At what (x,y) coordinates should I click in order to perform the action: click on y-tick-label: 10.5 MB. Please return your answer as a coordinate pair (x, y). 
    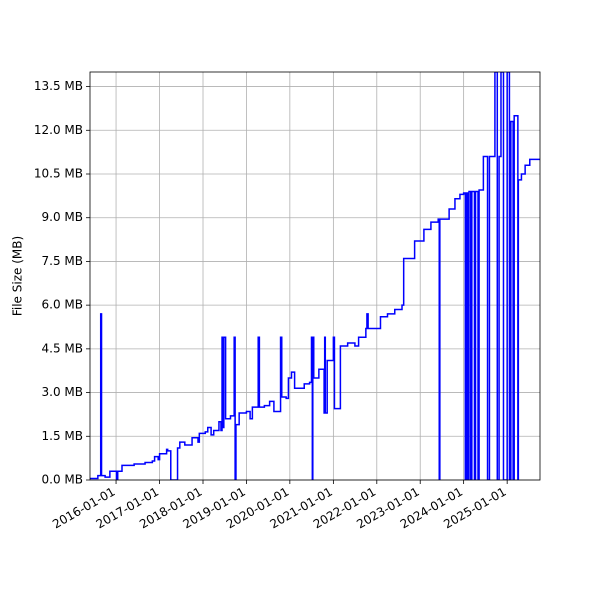
    Looking at the image, I should click on (58, 174).